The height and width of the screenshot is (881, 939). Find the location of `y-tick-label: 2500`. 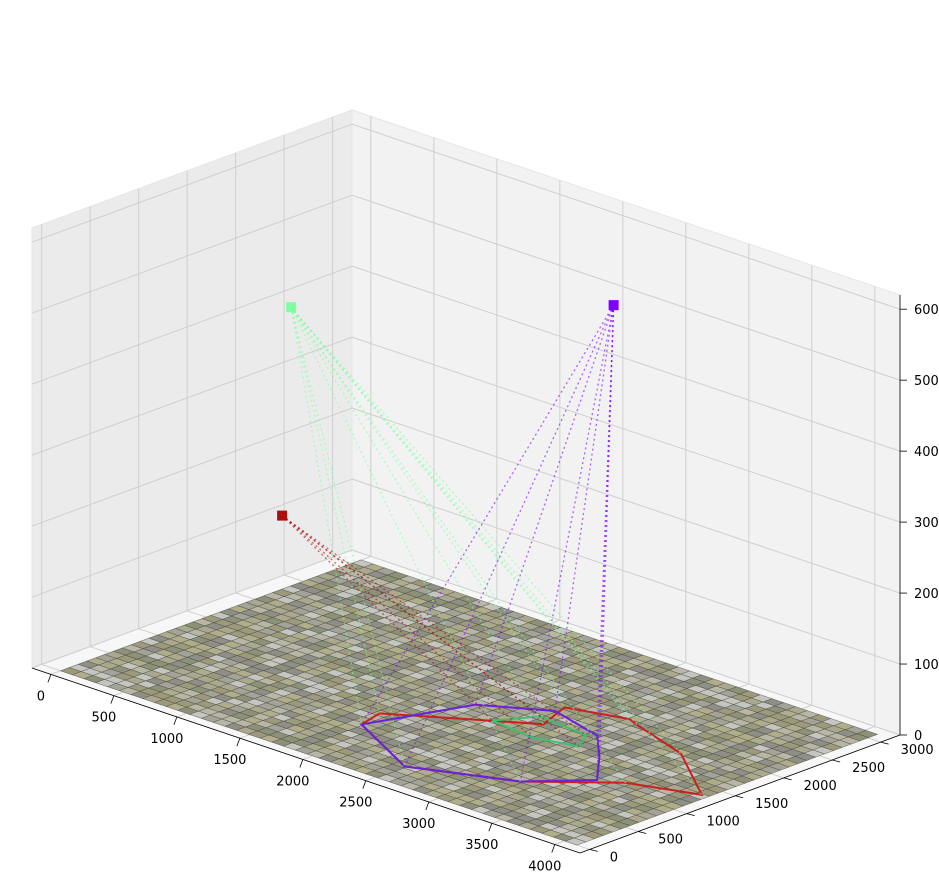

y-tick-label: 2500 is located at coordinates (868, 768).